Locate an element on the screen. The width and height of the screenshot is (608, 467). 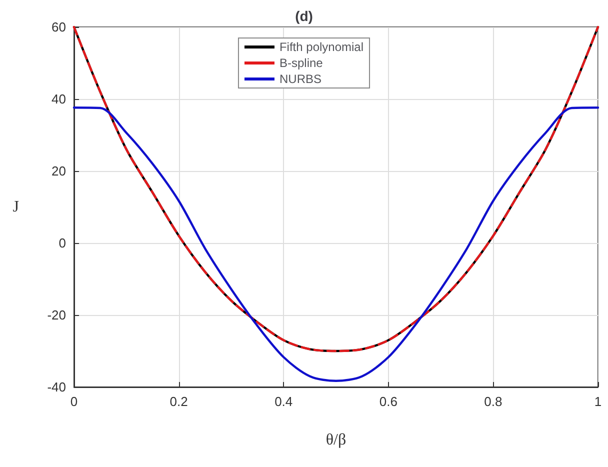
legend-label: B-spline is located at coordinates (301, 63).